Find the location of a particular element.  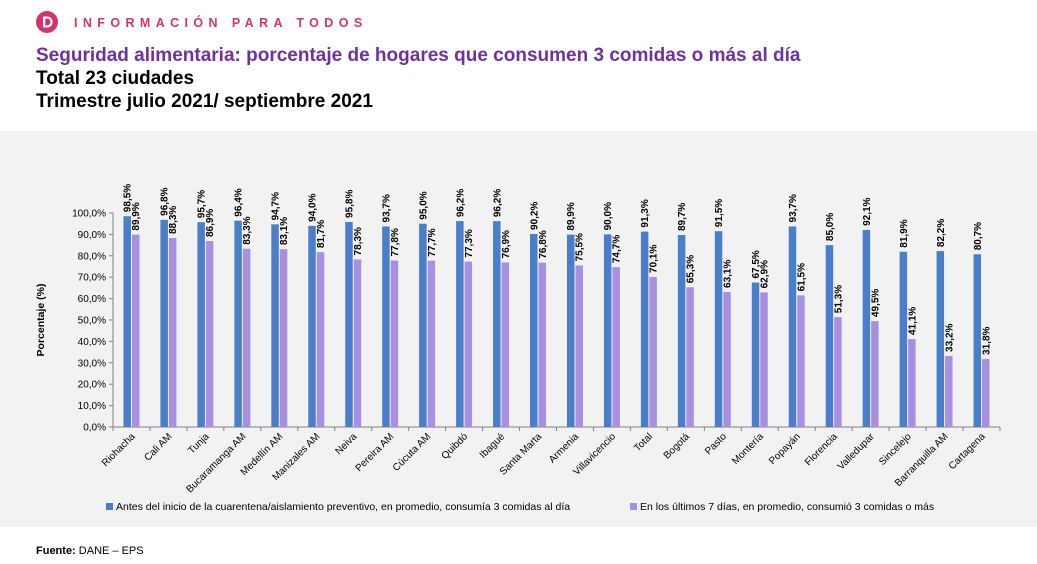

x-category-label: Ibagué is located at coordinates (493, 446).